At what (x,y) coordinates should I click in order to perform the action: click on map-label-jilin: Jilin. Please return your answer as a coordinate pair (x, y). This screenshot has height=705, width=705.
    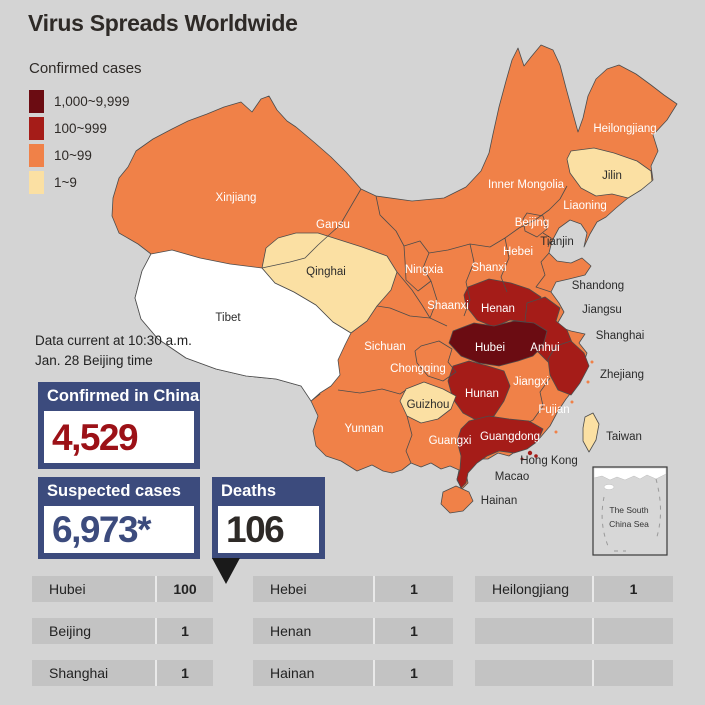
    Looking at the image, I should click on (612, 176).